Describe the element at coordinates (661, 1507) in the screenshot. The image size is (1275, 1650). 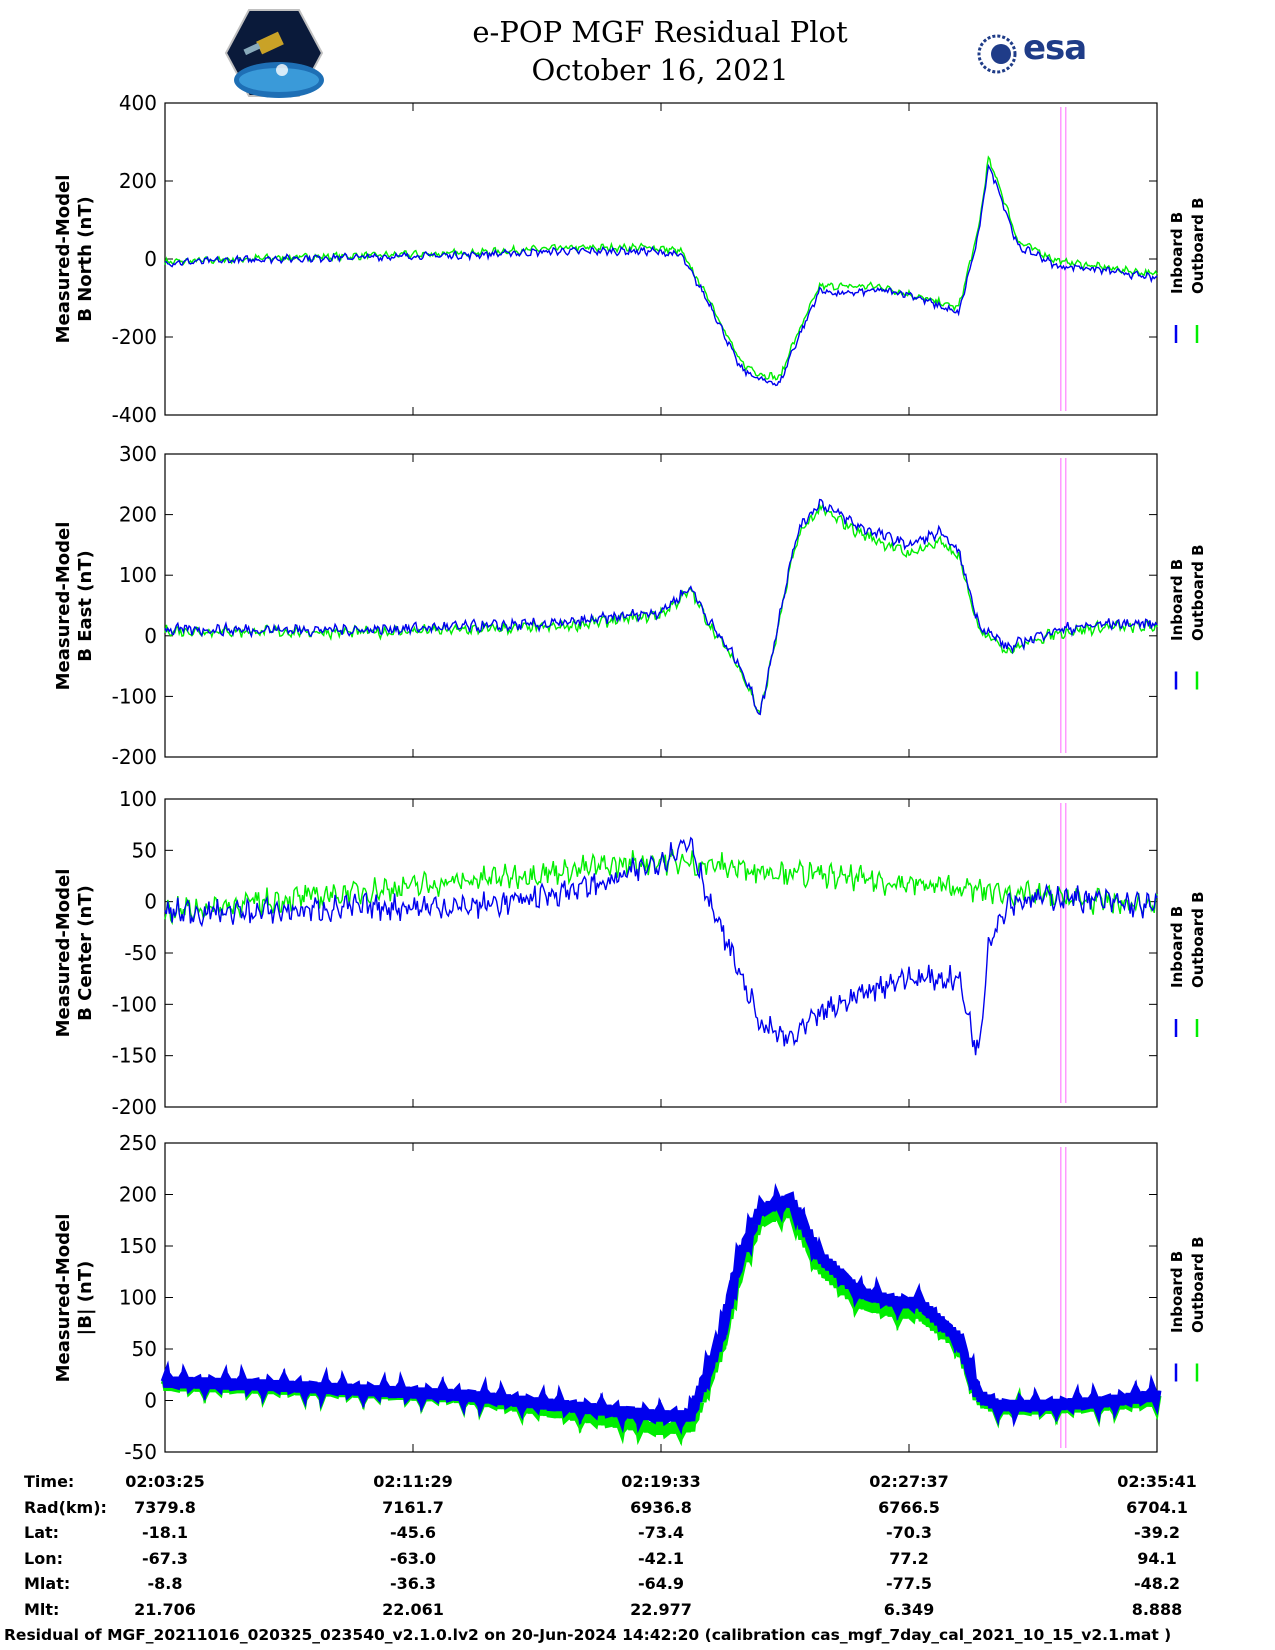
I see `ephemeris-value: 6936.8` at that location.